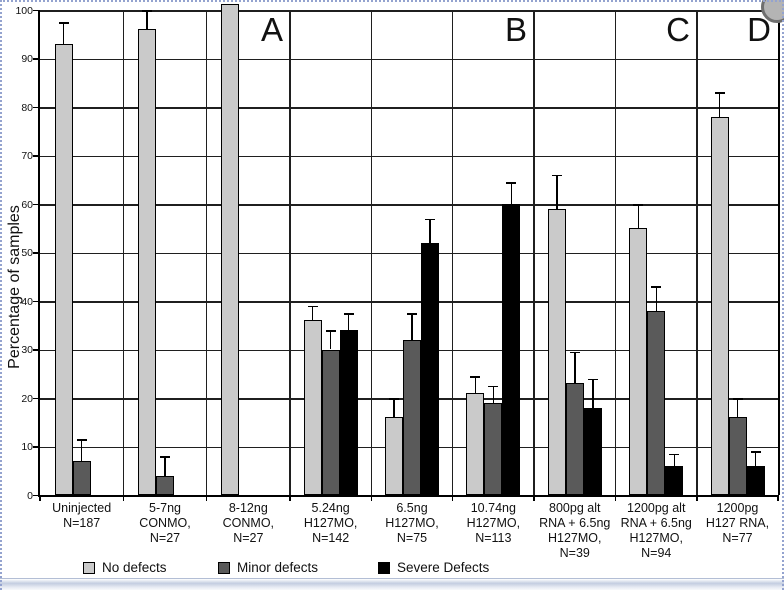  I want to click on y-axis-tick-label: 70, so click(27, 156).